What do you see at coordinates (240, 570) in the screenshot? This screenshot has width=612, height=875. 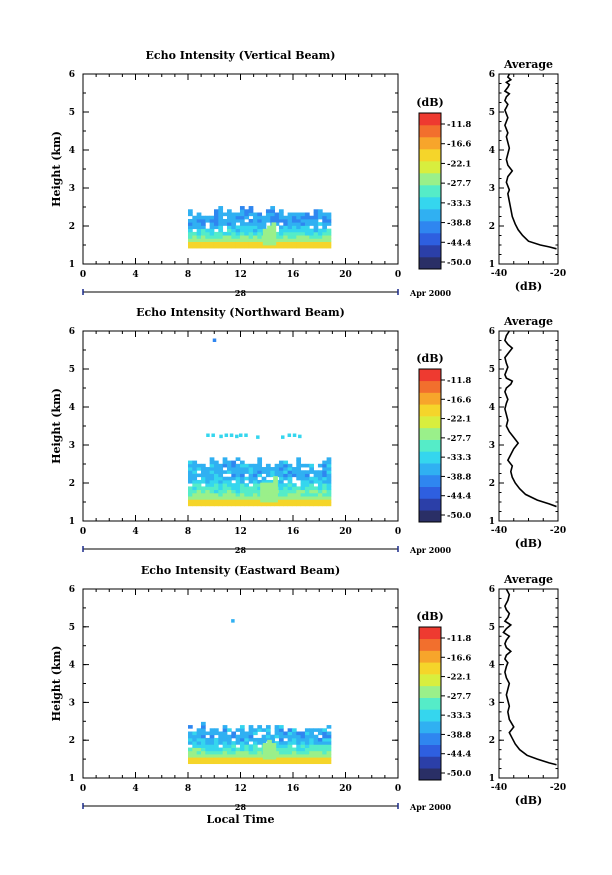 I see `chart-title: Echo Intensity (Eastward Beam)` at bounding box center [240, 570].